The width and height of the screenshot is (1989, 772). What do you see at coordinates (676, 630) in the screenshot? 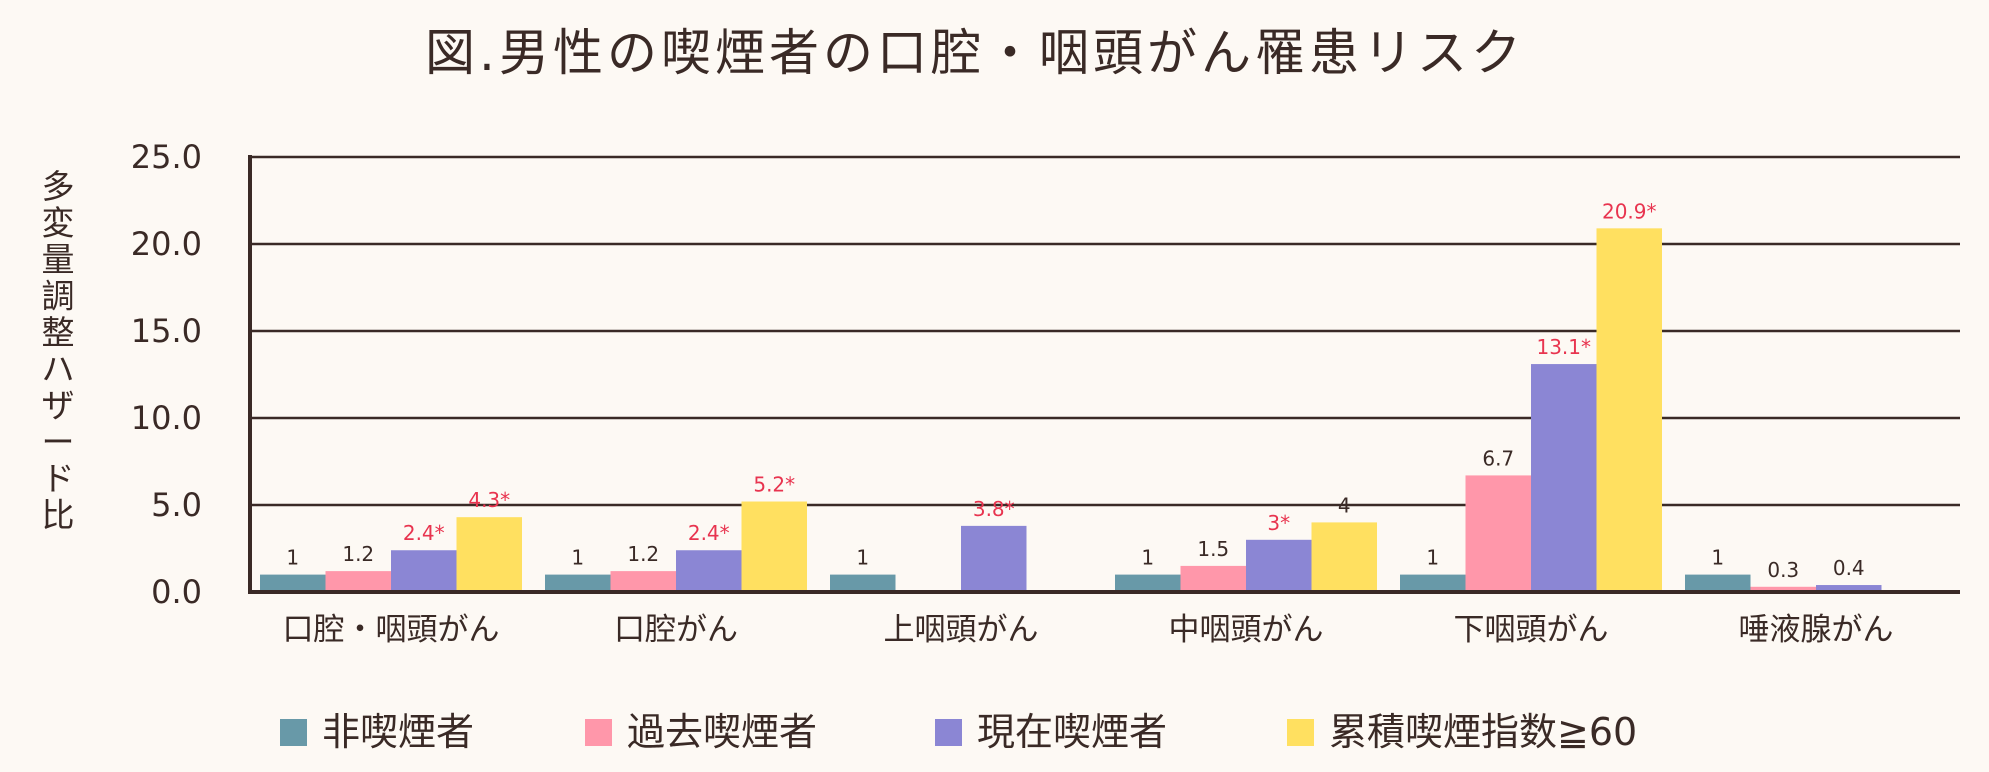
I see `category-label: 口腔がん` at bounding box center [676, 630].